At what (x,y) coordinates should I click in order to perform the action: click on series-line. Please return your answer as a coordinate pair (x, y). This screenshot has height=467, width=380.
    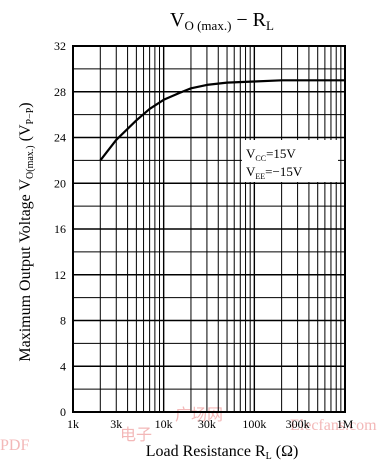
    Looking at the image, I should click on (222, 120).